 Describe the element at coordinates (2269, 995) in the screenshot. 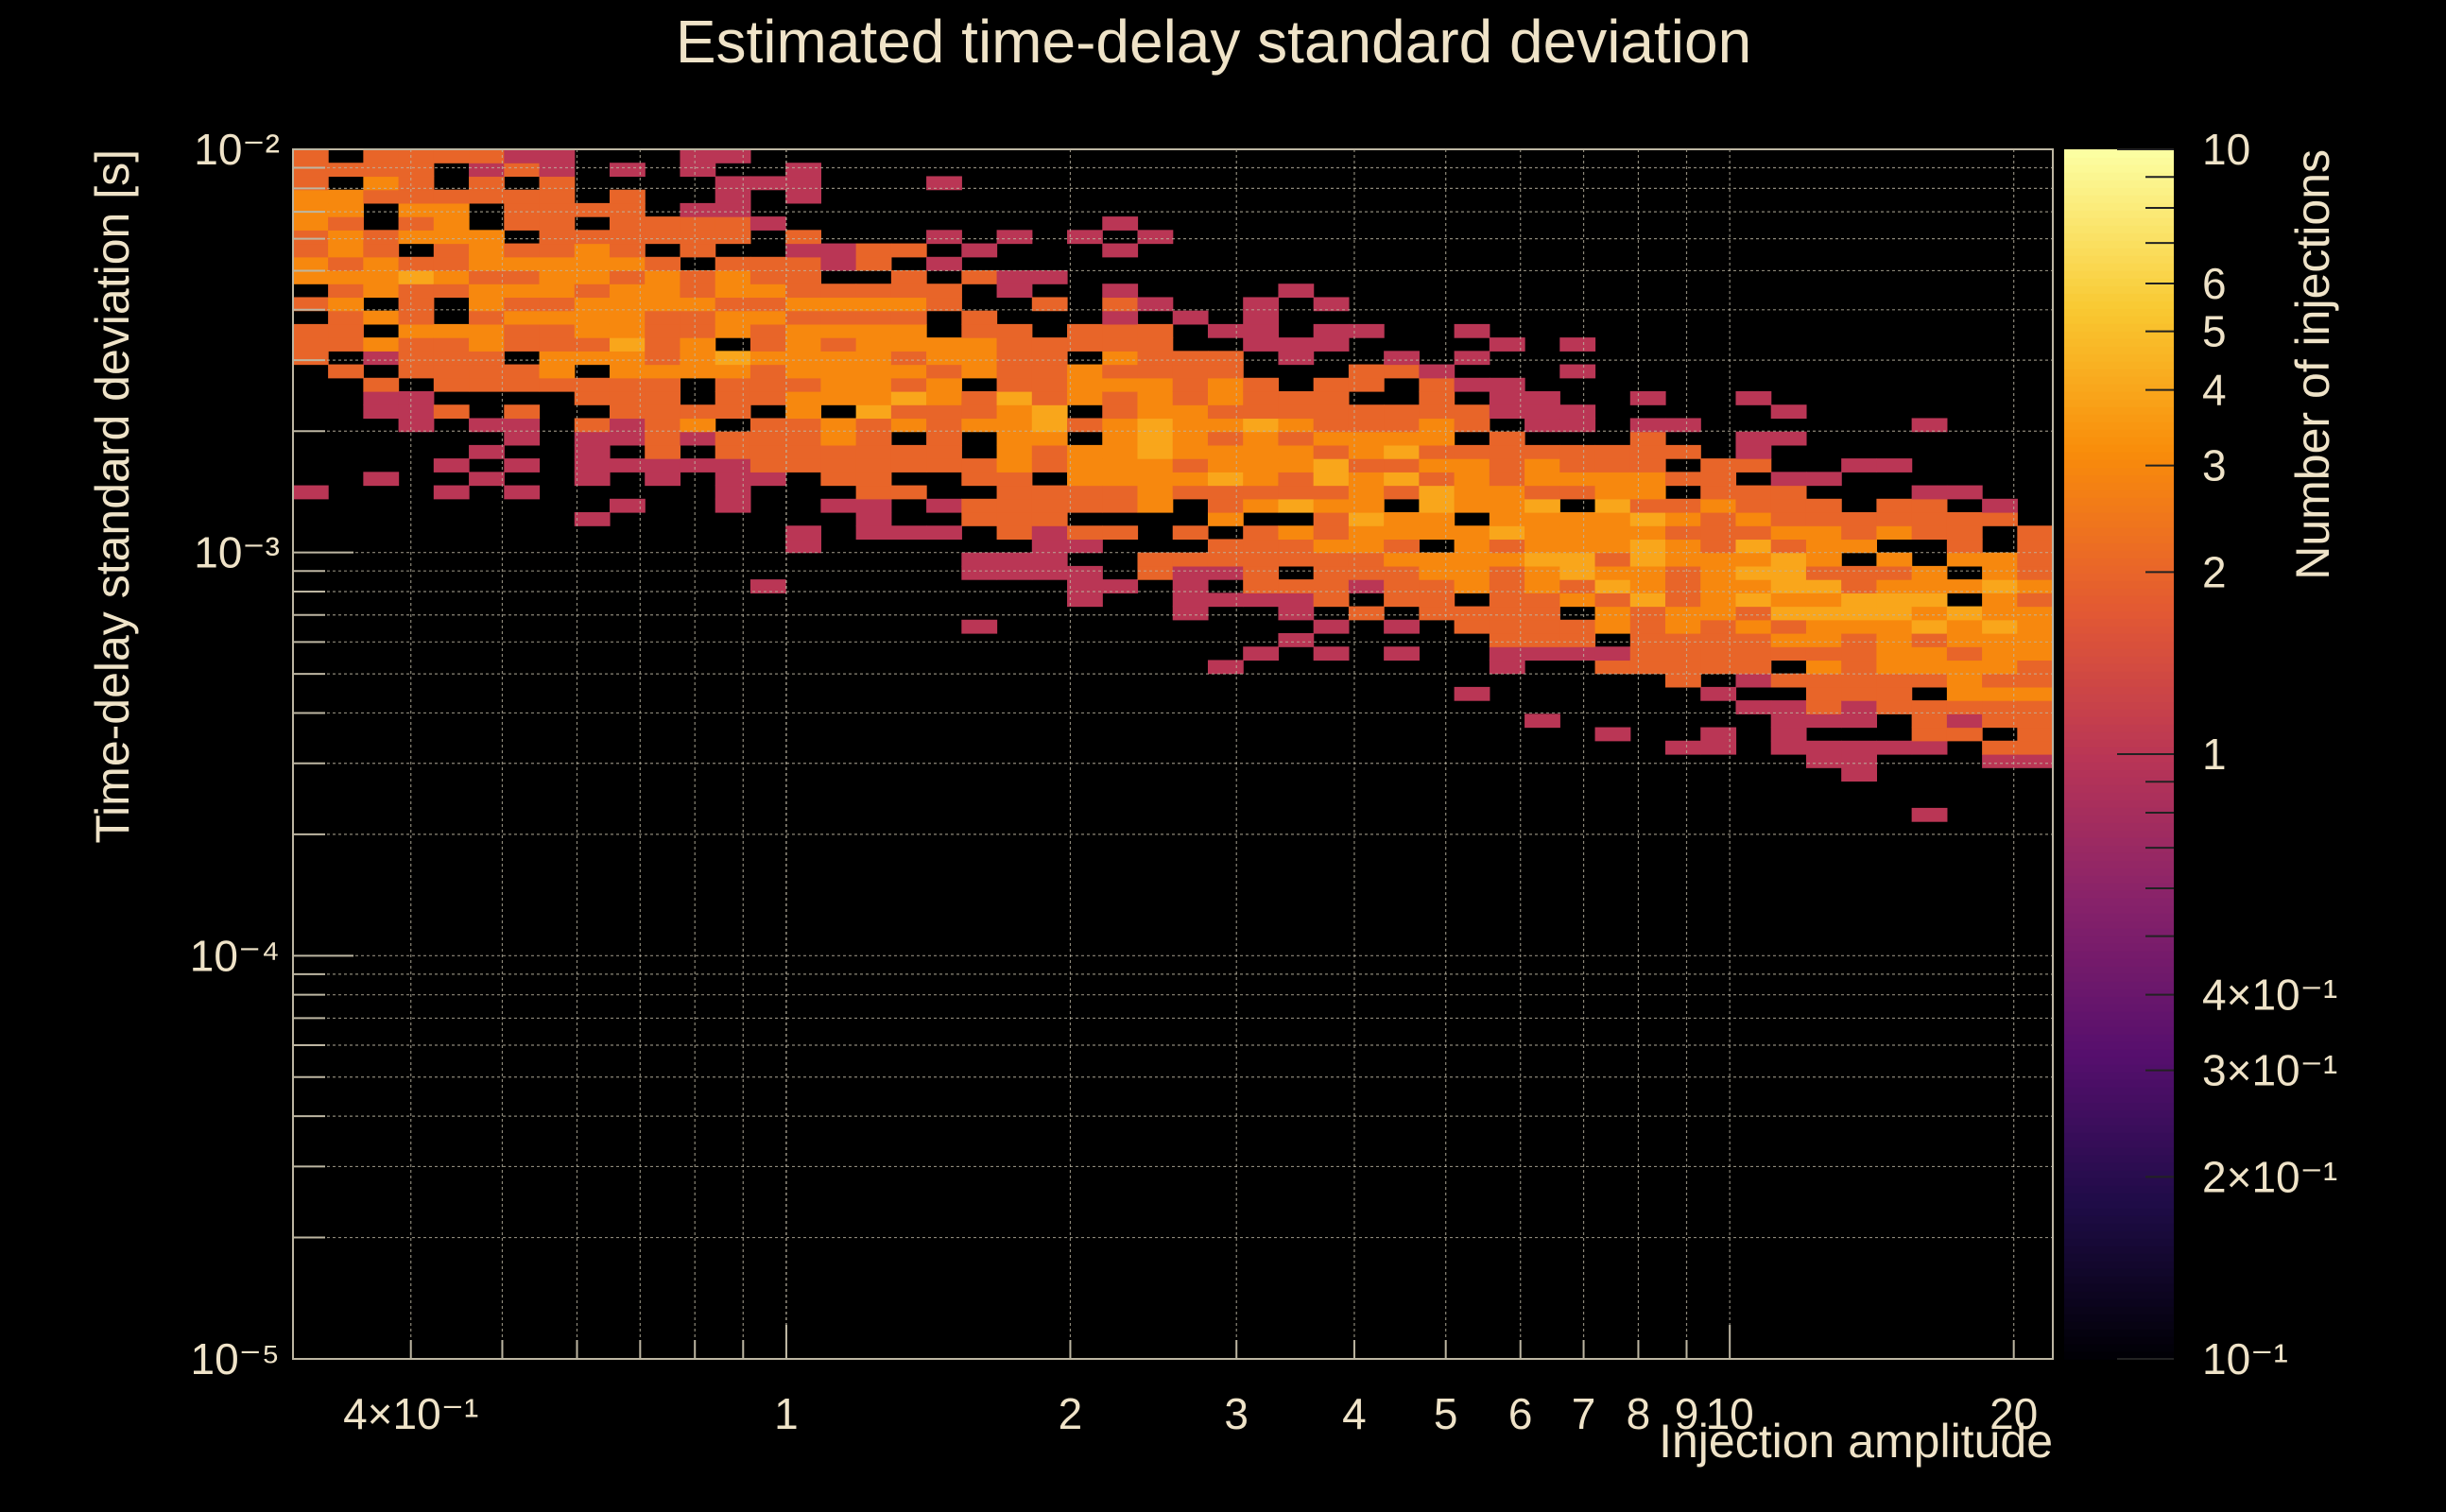

I see `colorbar-tick-label: 4×10⁻¹` at that location.